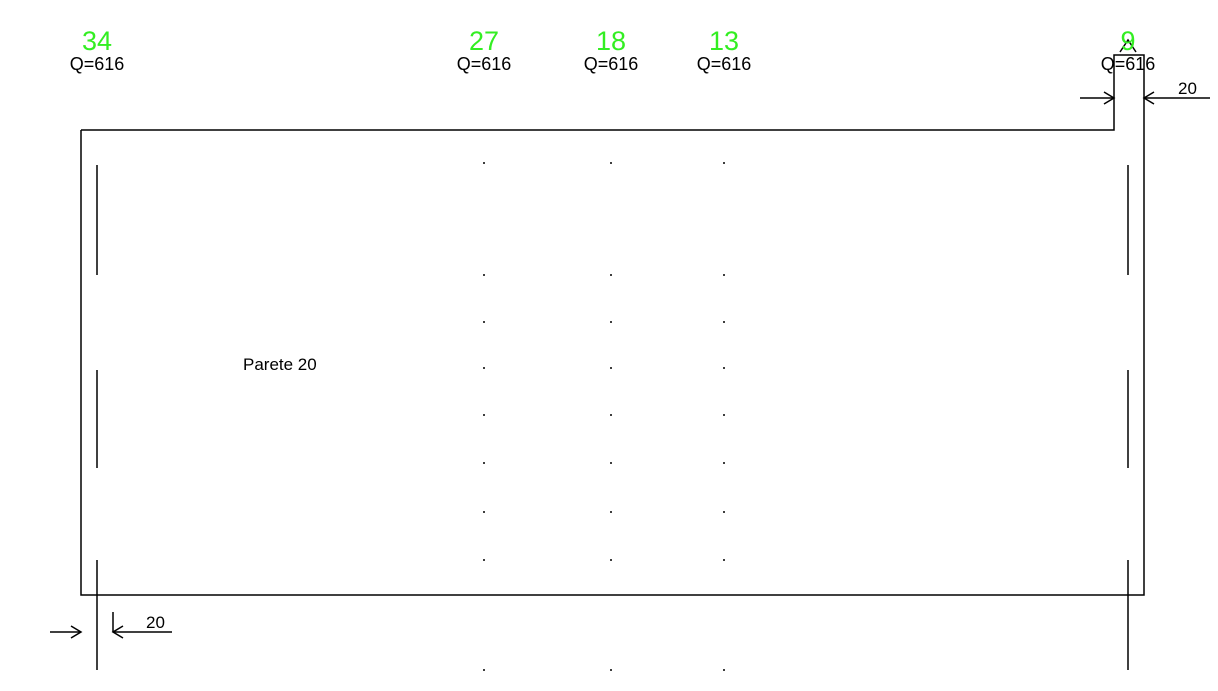 The width and height of the screenshot is (1218, 691). Describe the element at coordinates (111, 625) in the screenshot. I see `dimension-bottom: 20` at that location.